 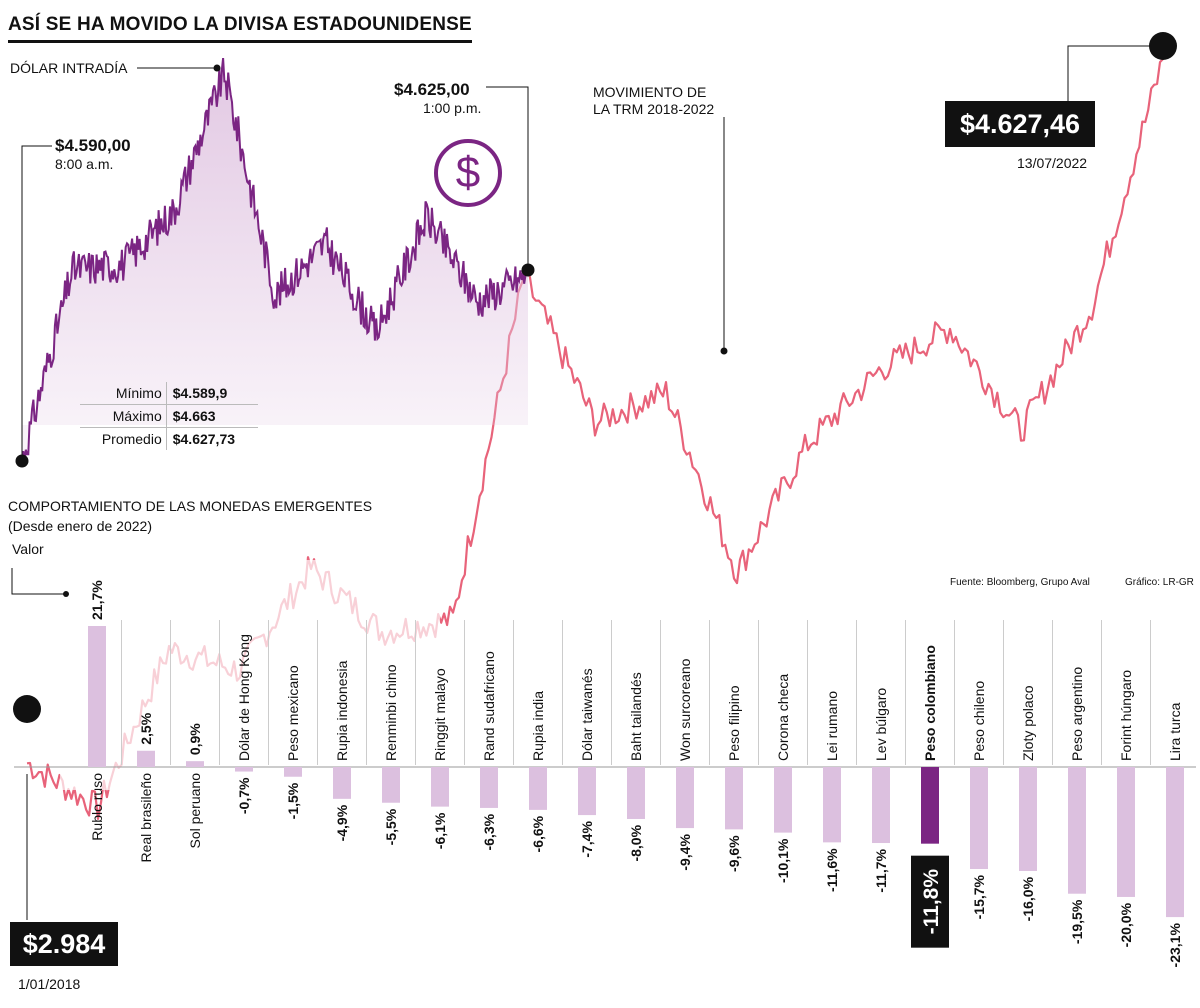 What do you see at coordinates (734, 853) in the screenshot?
I see `bar-value-label: -9,6%` at bounding box center [734, 853].